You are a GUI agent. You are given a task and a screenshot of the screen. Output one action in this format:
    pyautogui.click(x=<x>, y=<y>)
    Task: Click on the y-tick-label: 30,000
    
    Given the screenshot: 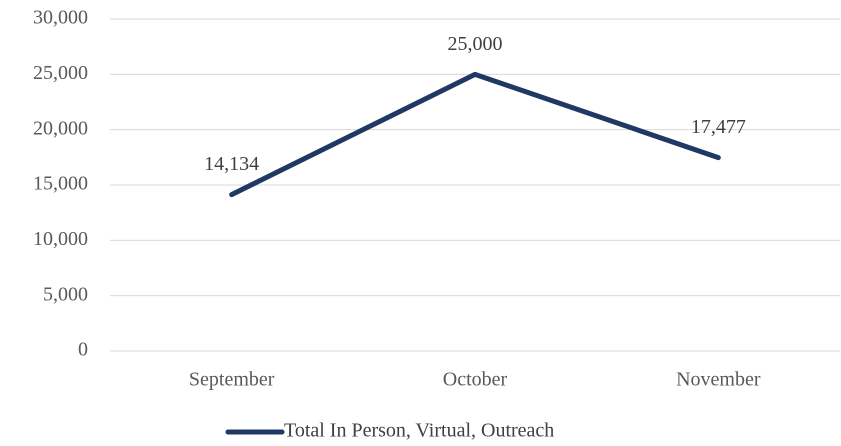 What is the action you would take?
    pyautogui.click(x=60, y=18)
    